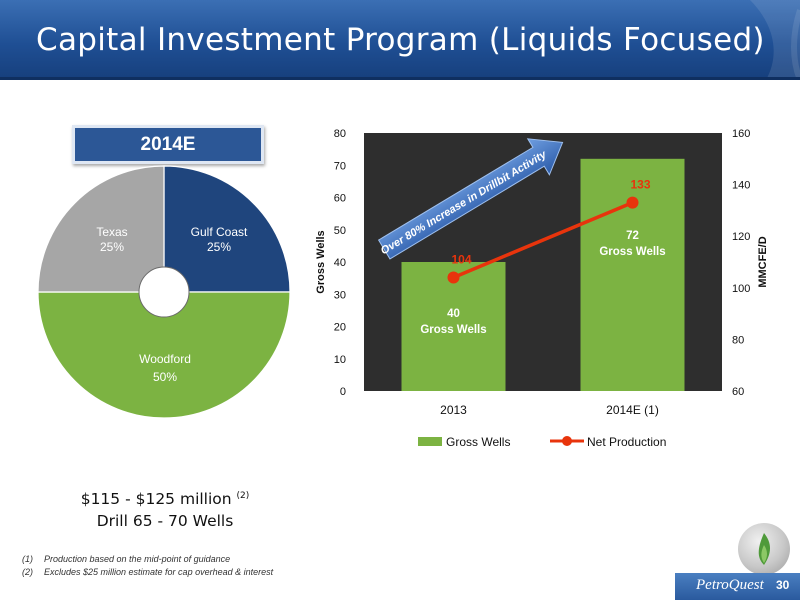 The height and width of the screenshot is (600, 800). What do you see at coordinates (219, 247) in the screenshot?
I see `pie-value-gulf-coast: 25%` at bounding box center [219, 247].